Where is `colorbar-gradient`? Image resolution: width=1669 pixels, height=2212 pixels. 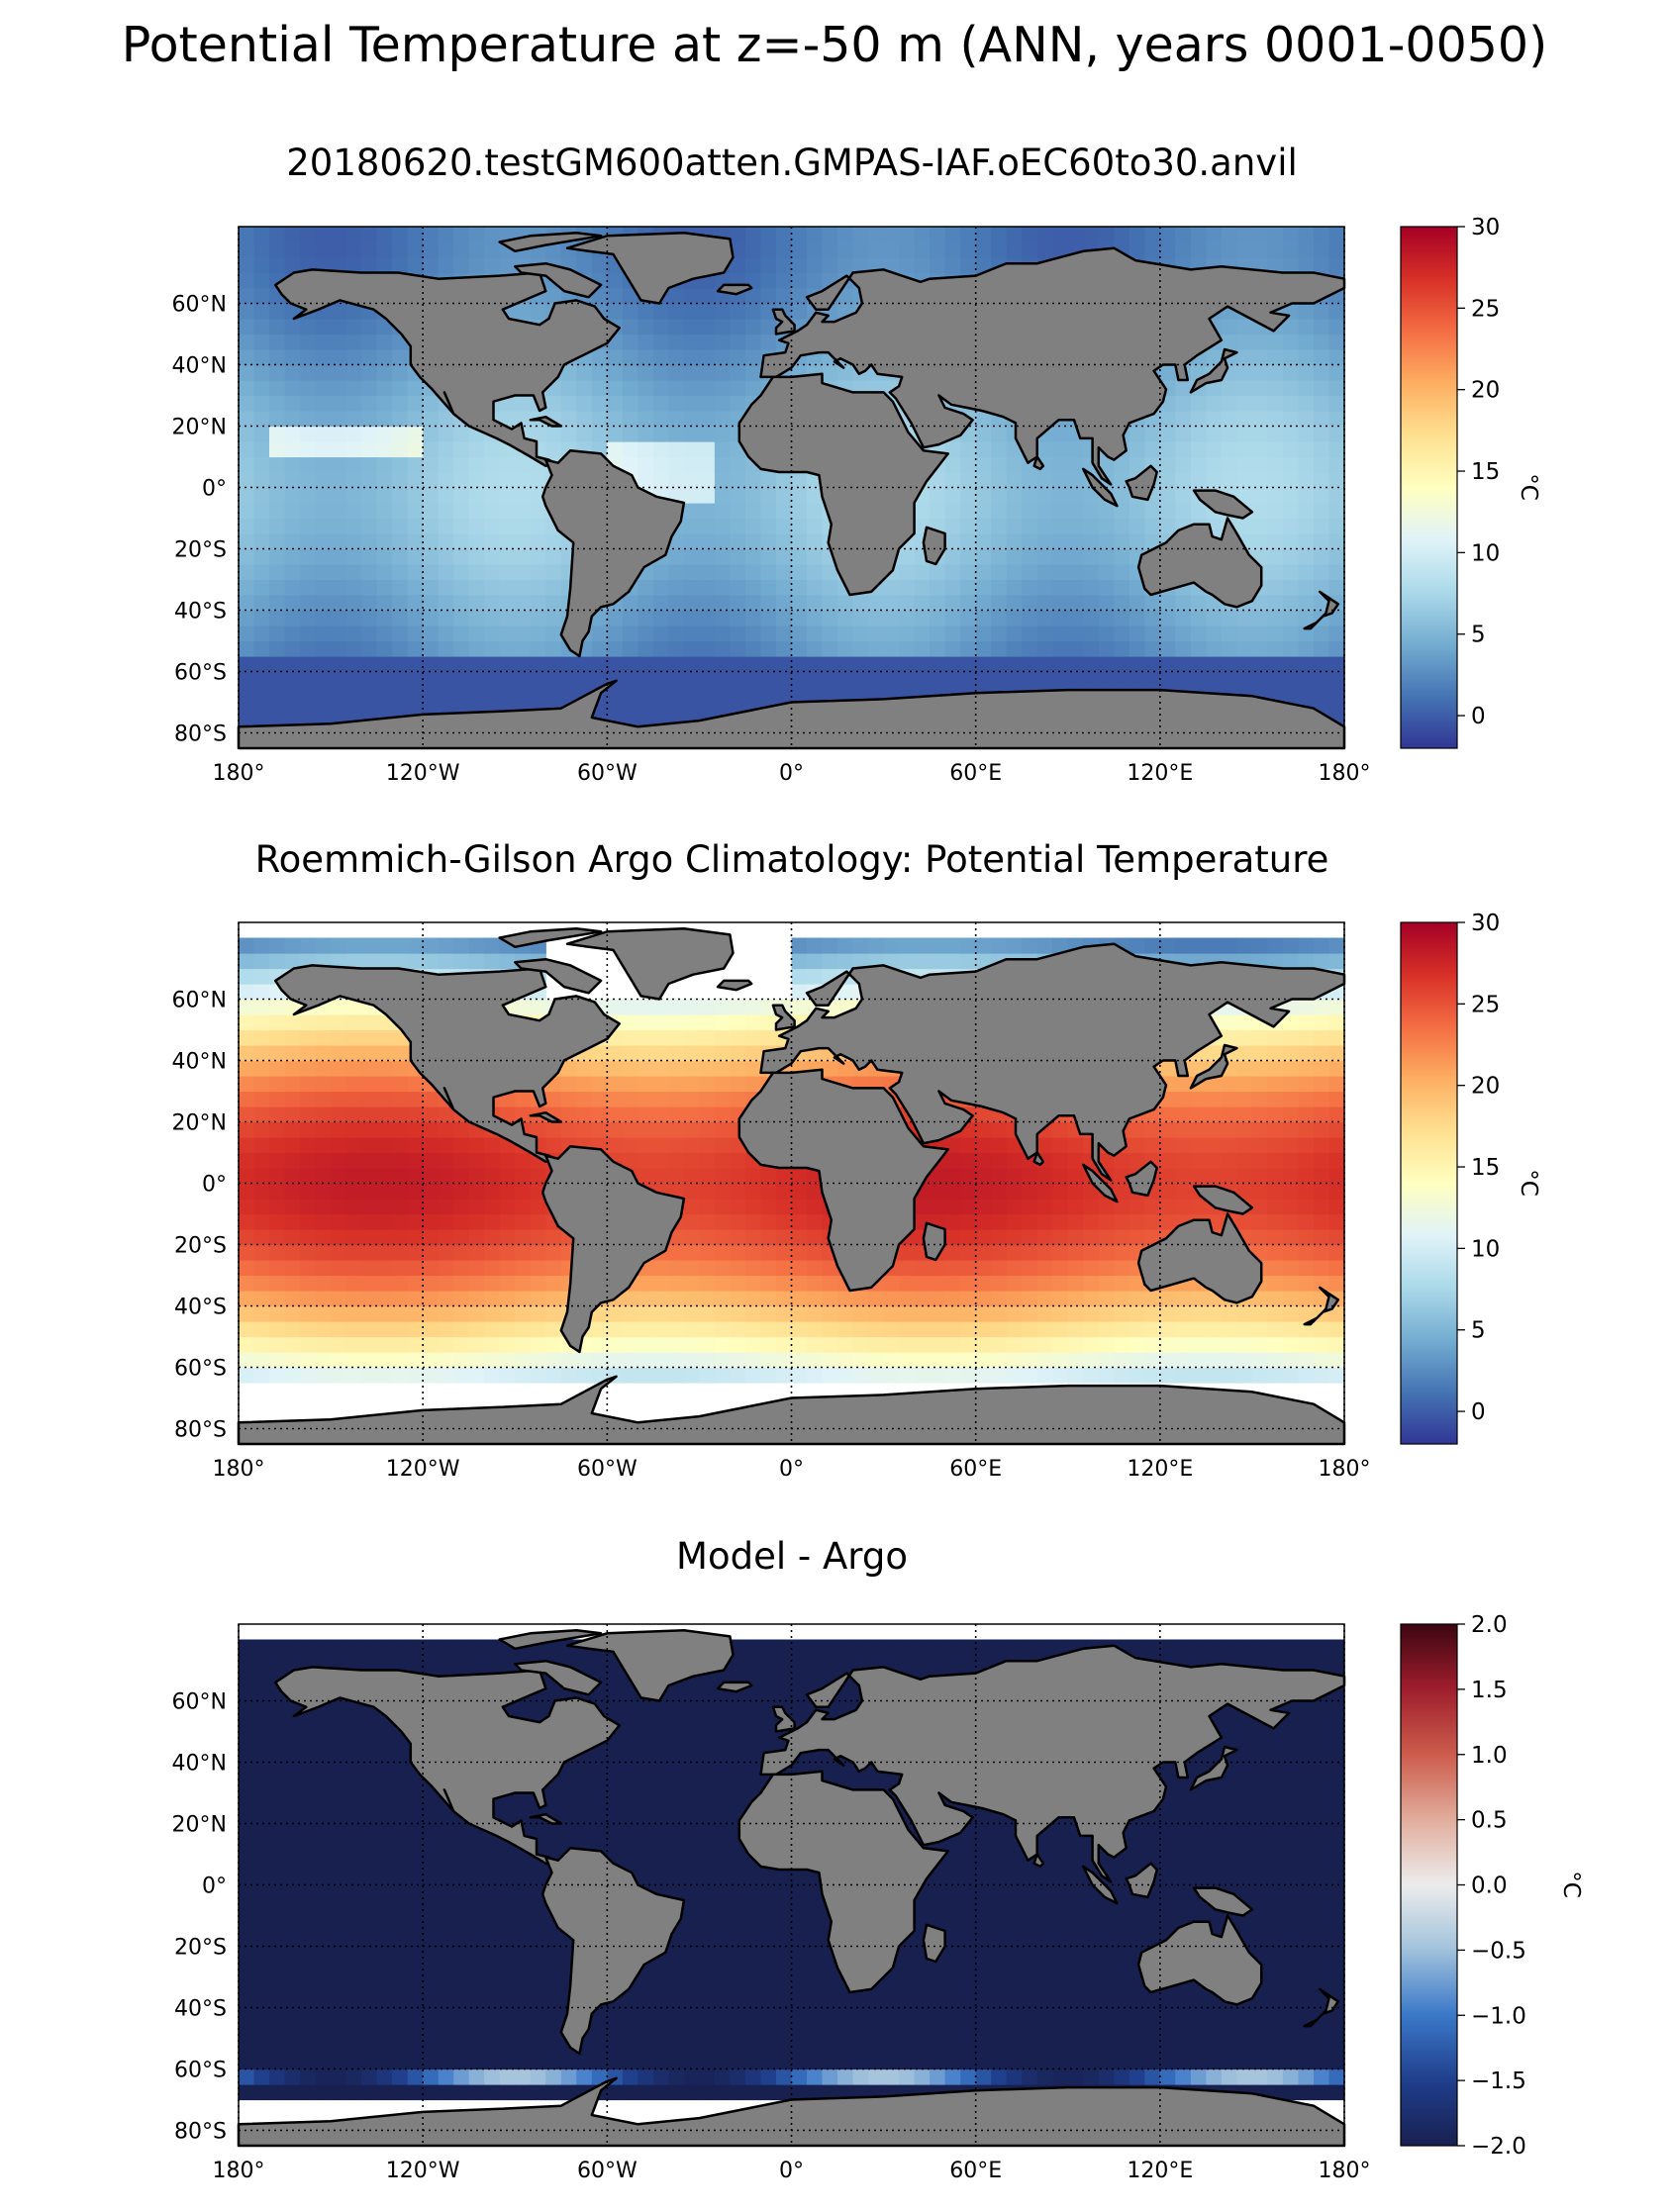 colorbar-gradient is located at coordinates (1429, 1183).